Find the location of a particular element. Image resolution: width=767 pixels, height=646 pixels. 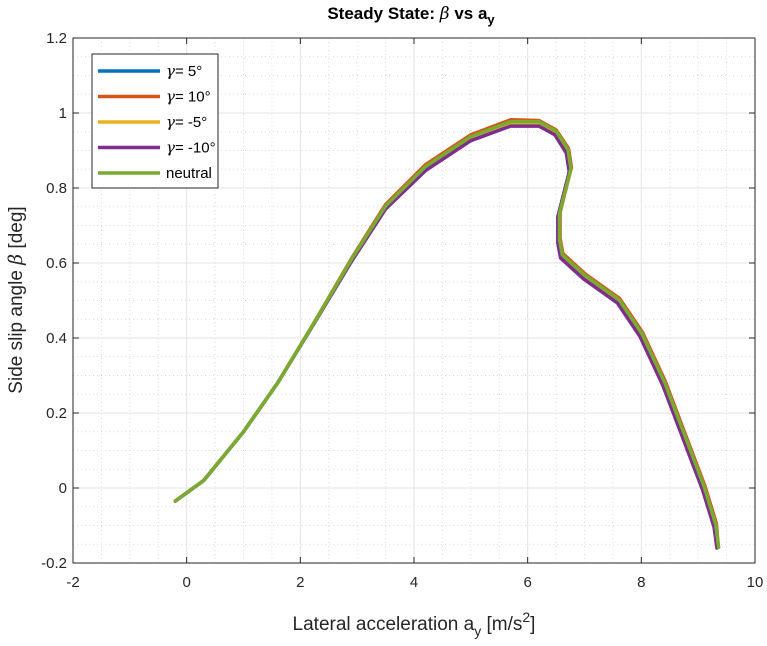

y-tick-label: 0.4 is located at coordinates (56, 338).